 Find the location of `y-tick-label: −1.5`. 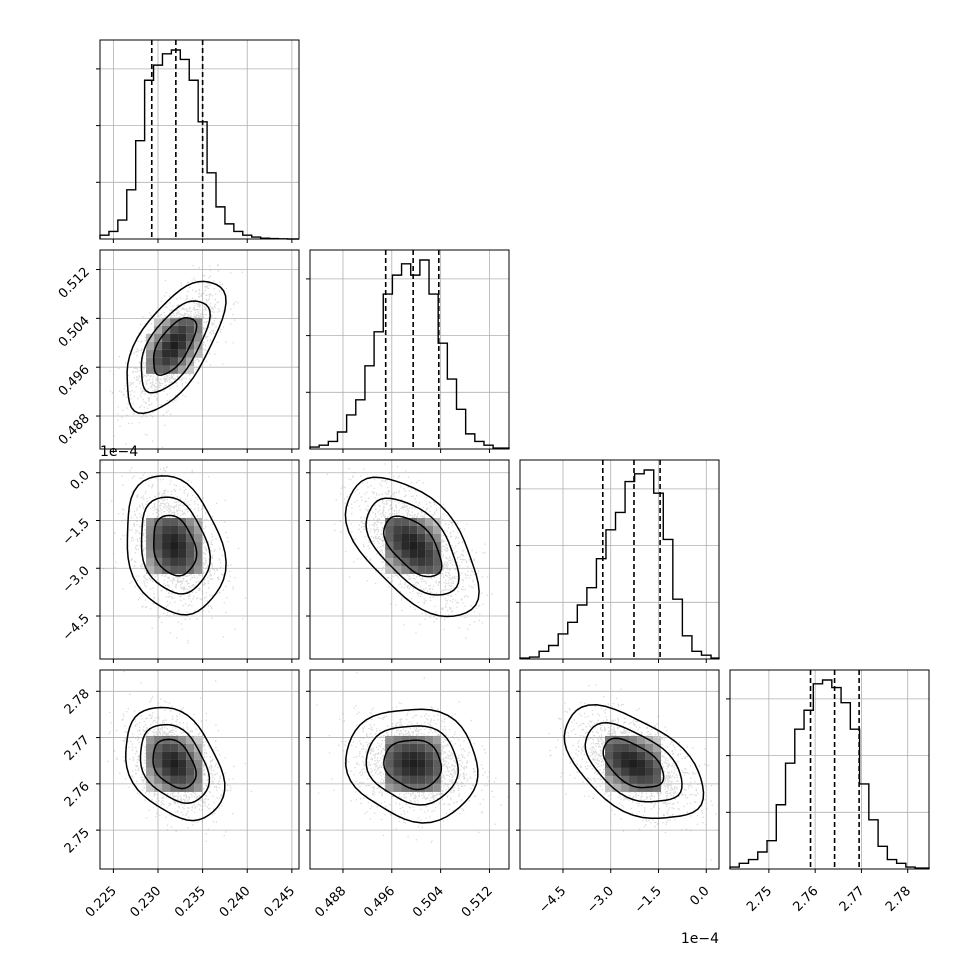

y-tick-label: −1.5 is located at coordinates (76, 532).